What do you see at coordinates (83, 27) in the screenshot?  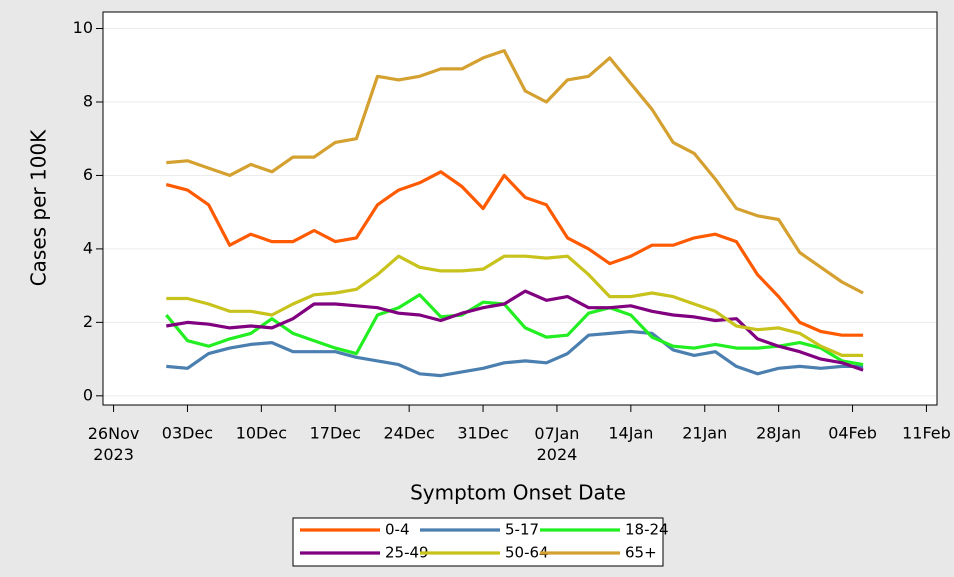 I see `y-tick-label: 10` at bounding box center [83, 27].